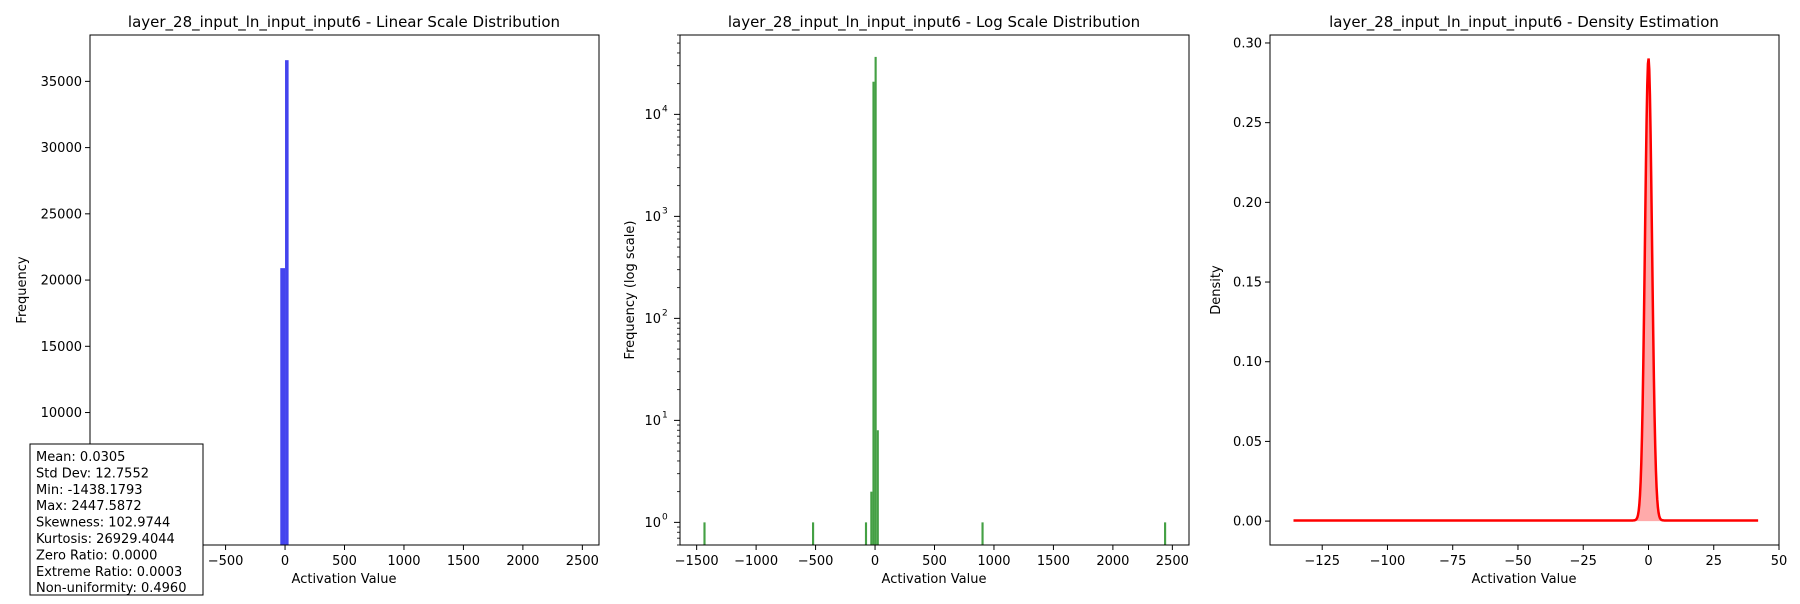 This screenshot has height=604, width=1800. I want to click on y-tick-label: 0.10, so click(1247, 362).